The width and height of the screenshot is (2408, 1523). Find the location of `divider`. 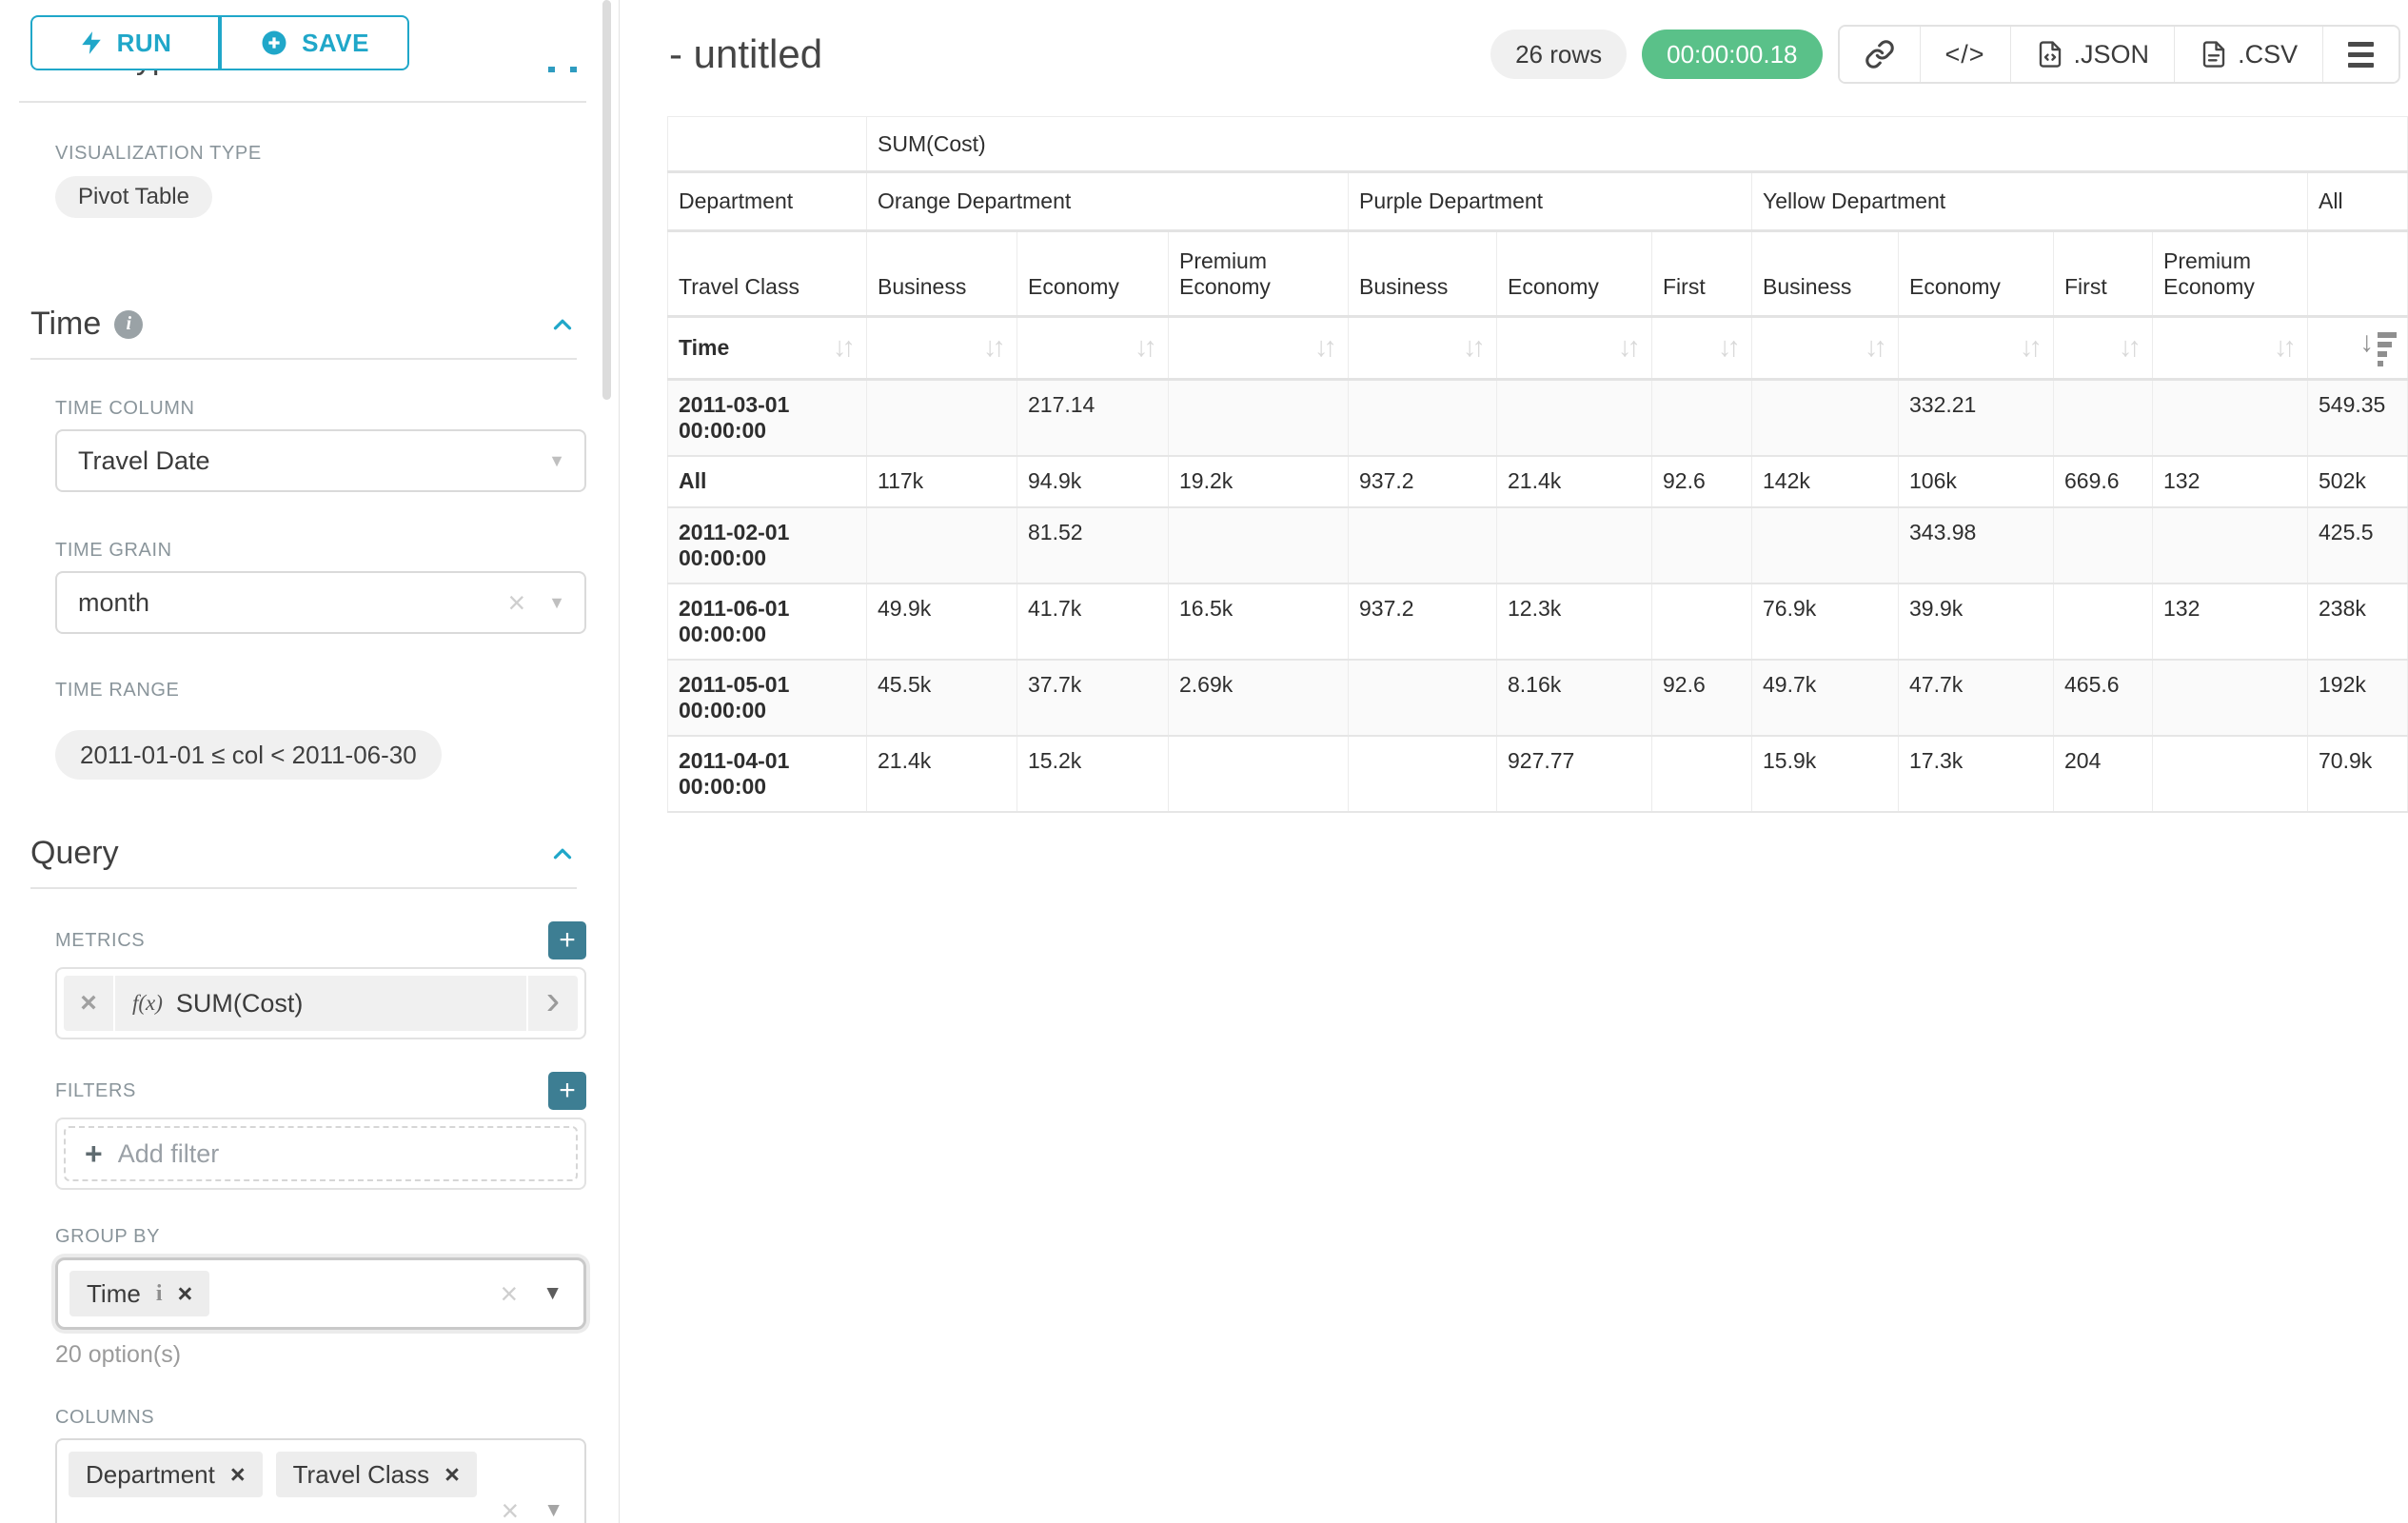

divider is located at coordinates (303, 359).